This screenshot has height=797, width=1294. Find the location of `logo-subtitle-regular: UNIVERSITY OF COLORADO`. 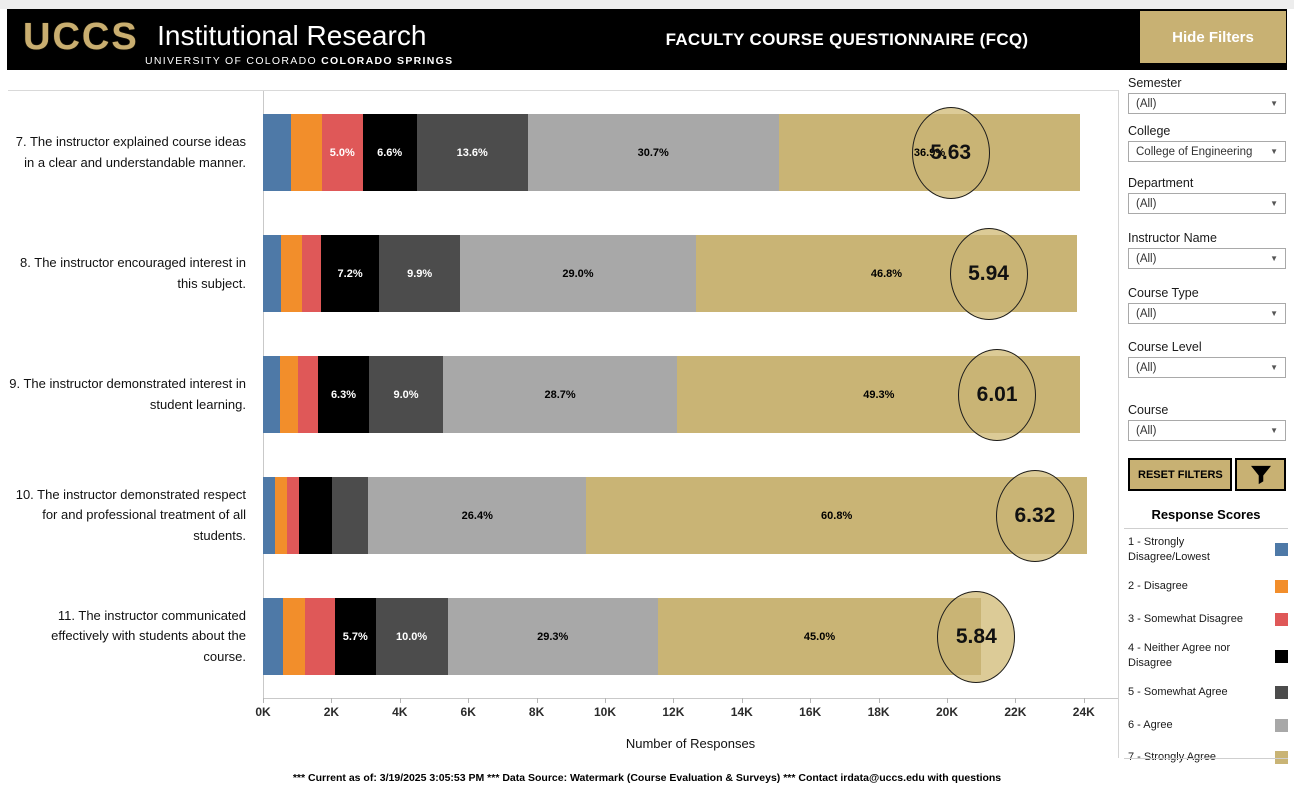

logo-subtitle-regular: UNIVERSITY OF COLORADO is located at coordinates (233, 61).